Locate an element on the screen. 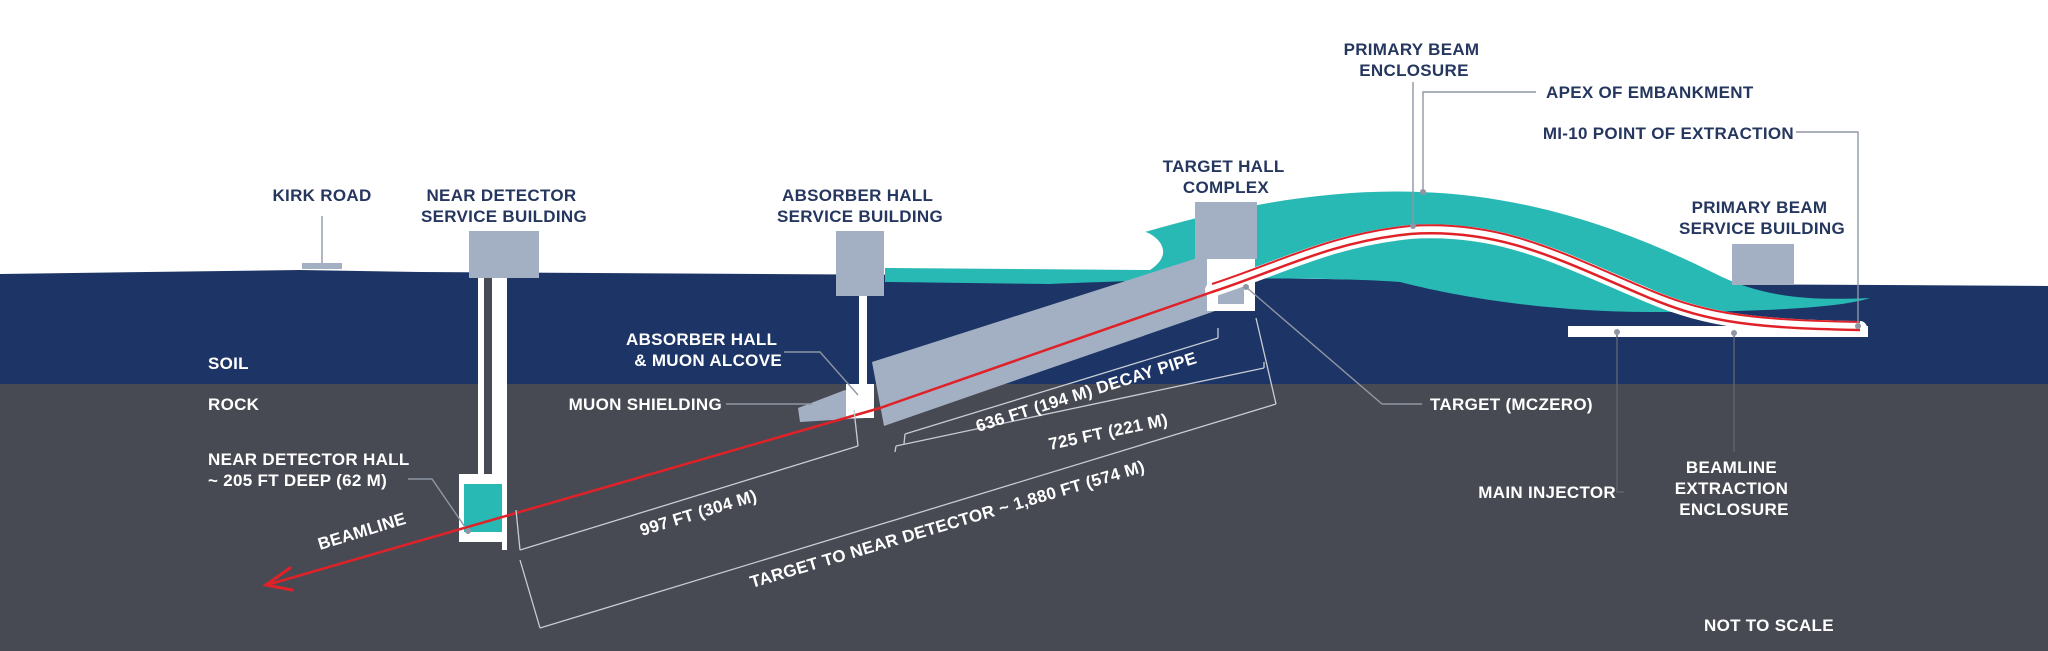 The width and height of the screenshot is (2048, 651). near-detector-shaft-inner is located at coordinates (488, 409).